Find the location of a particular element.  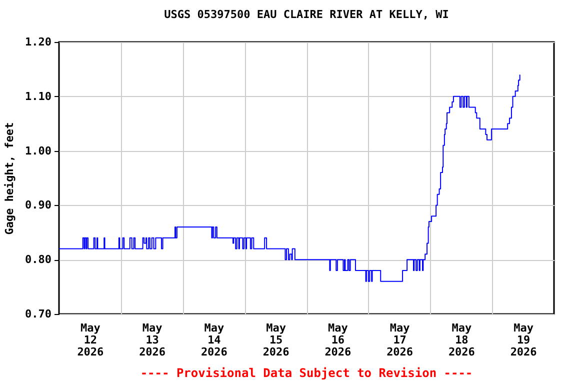

y-tick-label: 1.10 is located at coordinates (38, 96).